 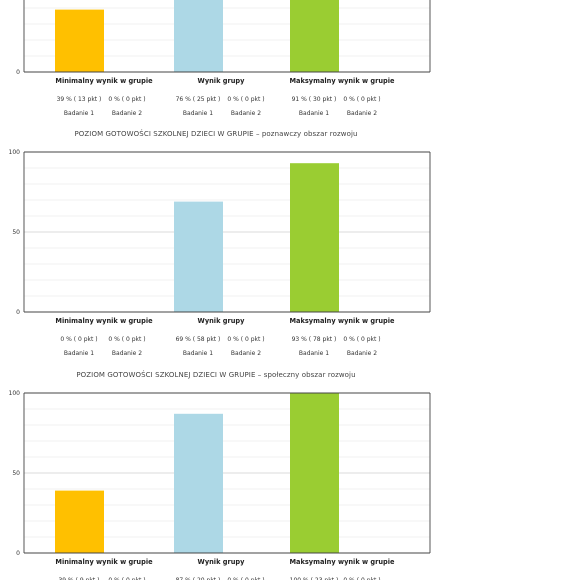 I want to click on value-label: 93 % ( 78 pkt ), so click(x=314, y=339).